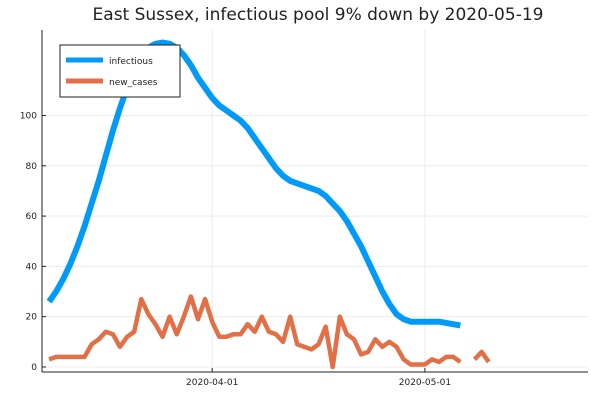  What do you see at coordinates (28, 117) in the screenshot?
I see `y-tick-label: 100` at bounding box center [28, 117].